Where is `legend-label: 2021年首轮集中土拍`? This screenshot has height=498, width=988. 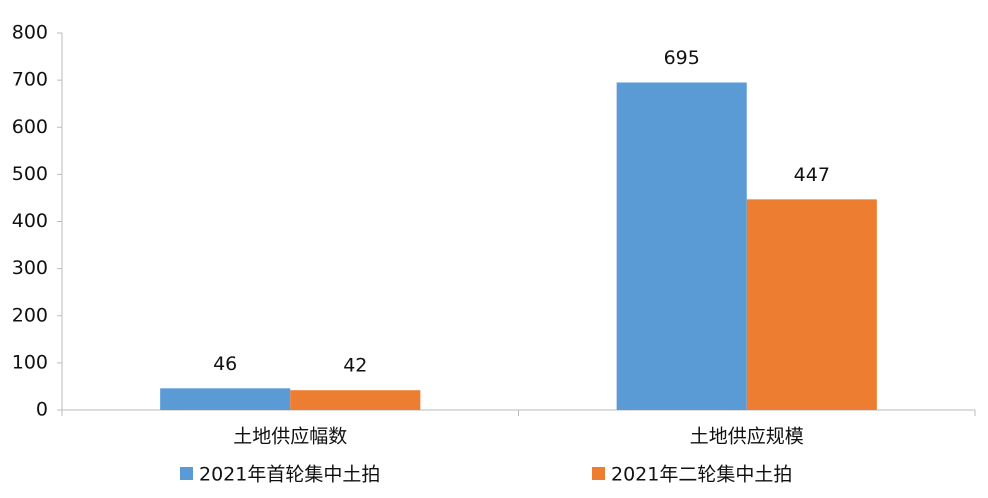 legend-label: 2021年首轮集中土拍 is located at coordinates (289, 475).